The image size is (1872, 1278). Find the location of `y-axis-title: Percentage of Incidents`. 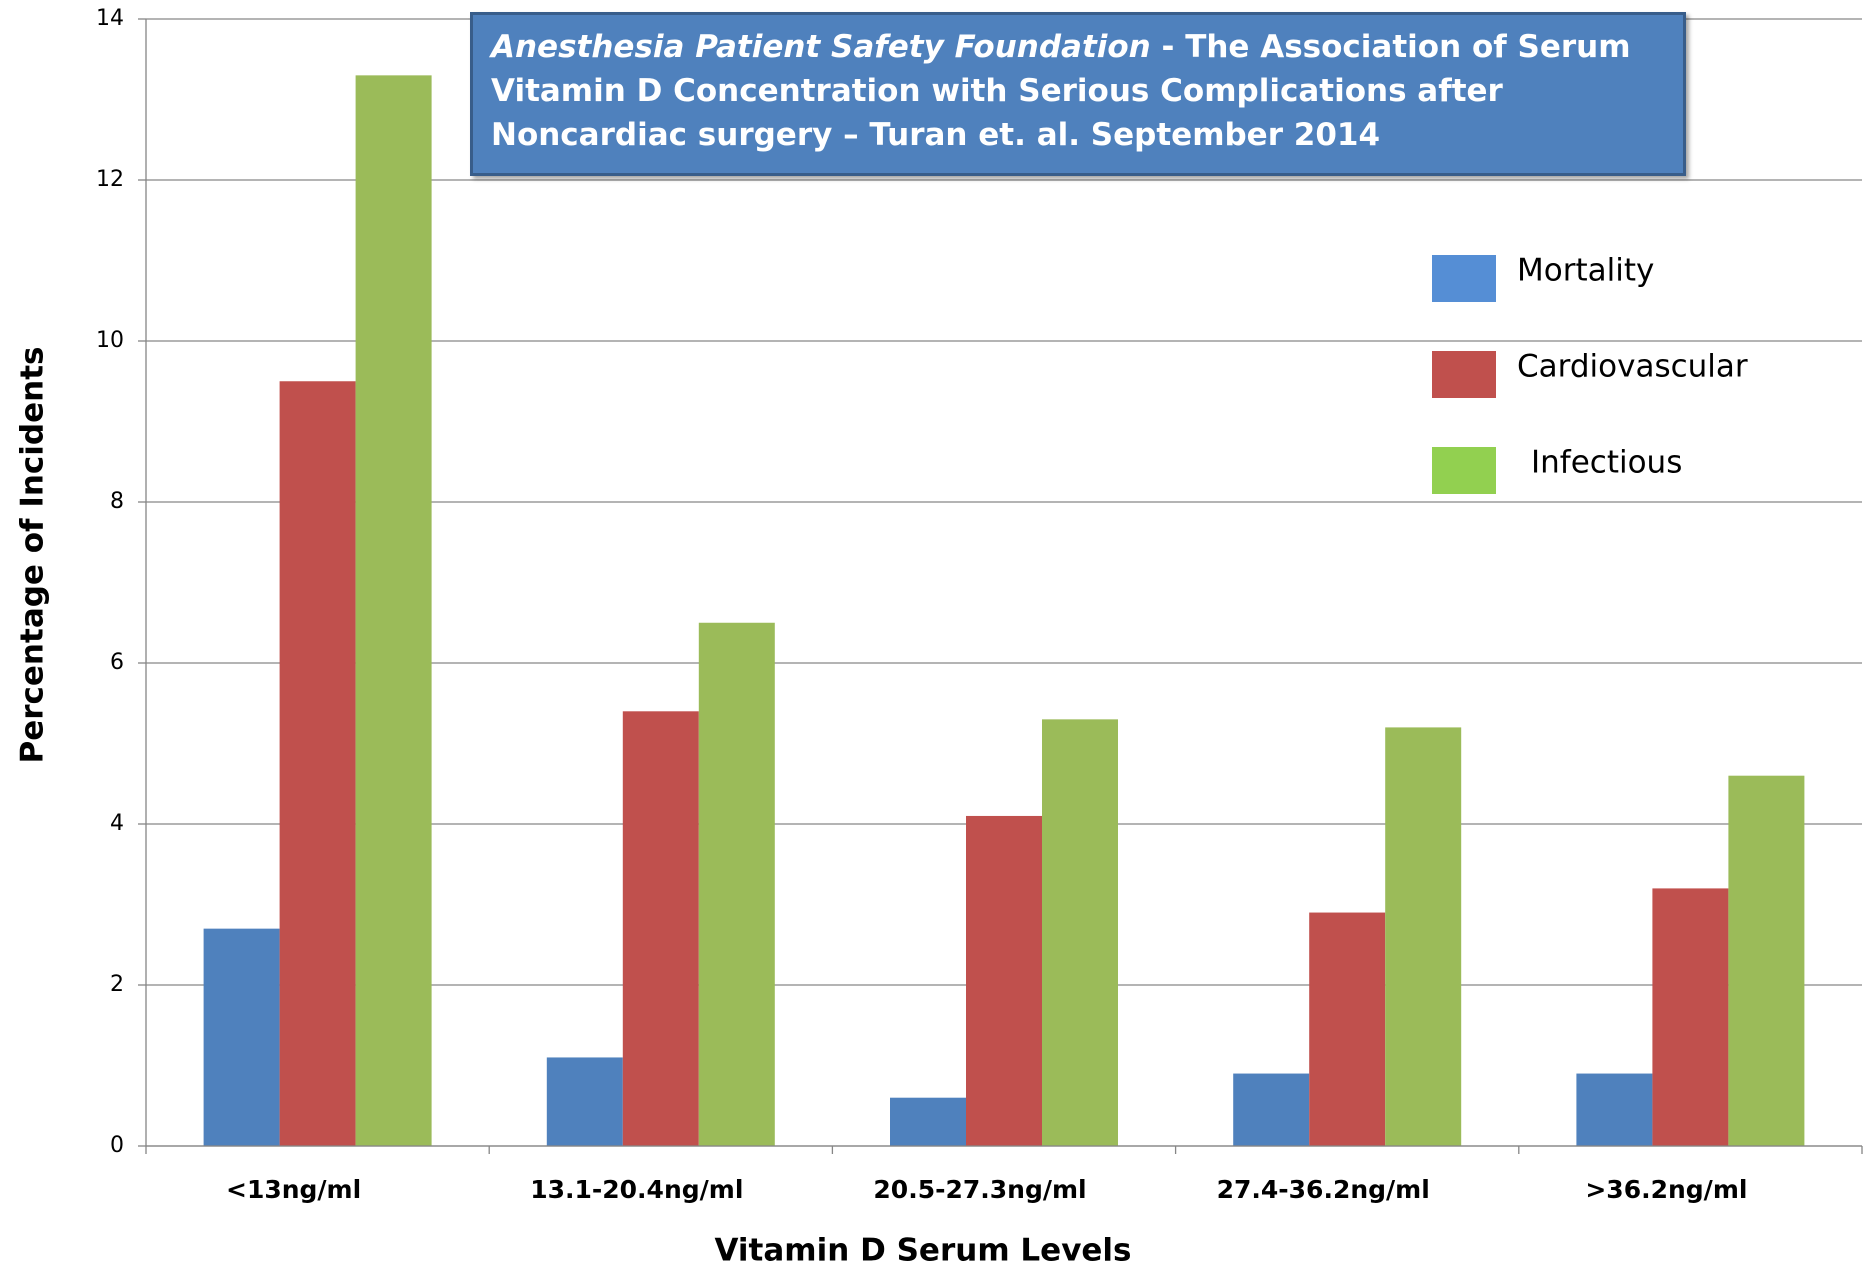

y-axis-title: Percentage of Incidents is located at coordinates (33, 555).